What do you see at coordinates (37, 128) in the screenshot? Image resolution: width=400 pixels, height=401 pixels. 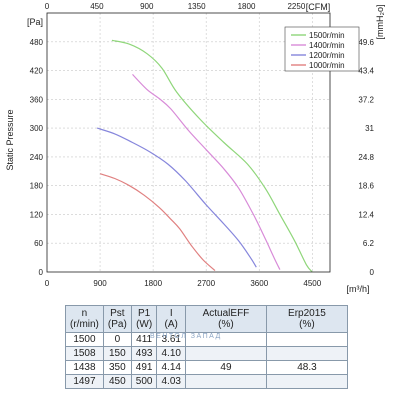 I see `y-tick-label: 300` at bounding box center [37, 128].